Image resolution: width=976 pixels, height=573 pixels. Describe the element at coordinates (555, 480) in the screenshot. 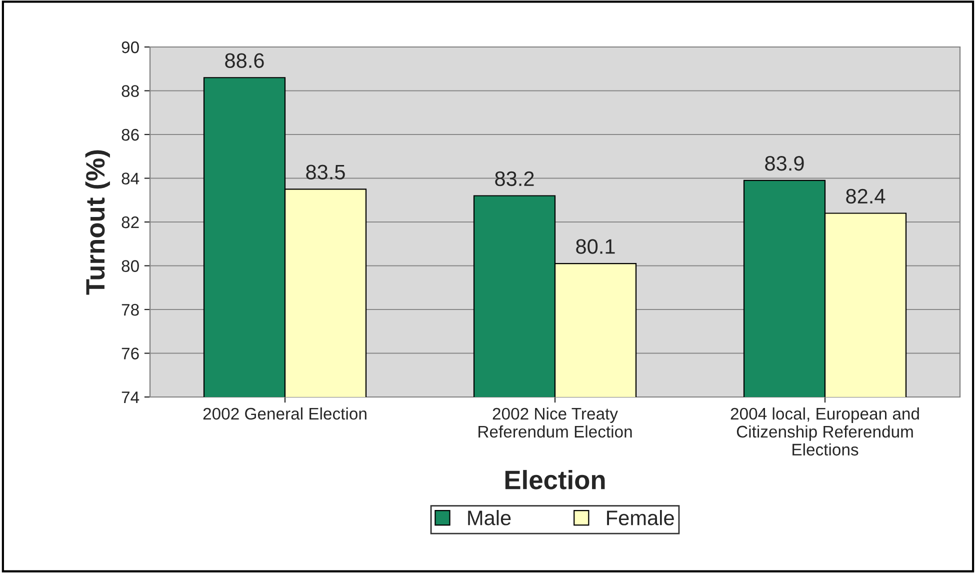

I see `x-axis-title: Election` at that location.